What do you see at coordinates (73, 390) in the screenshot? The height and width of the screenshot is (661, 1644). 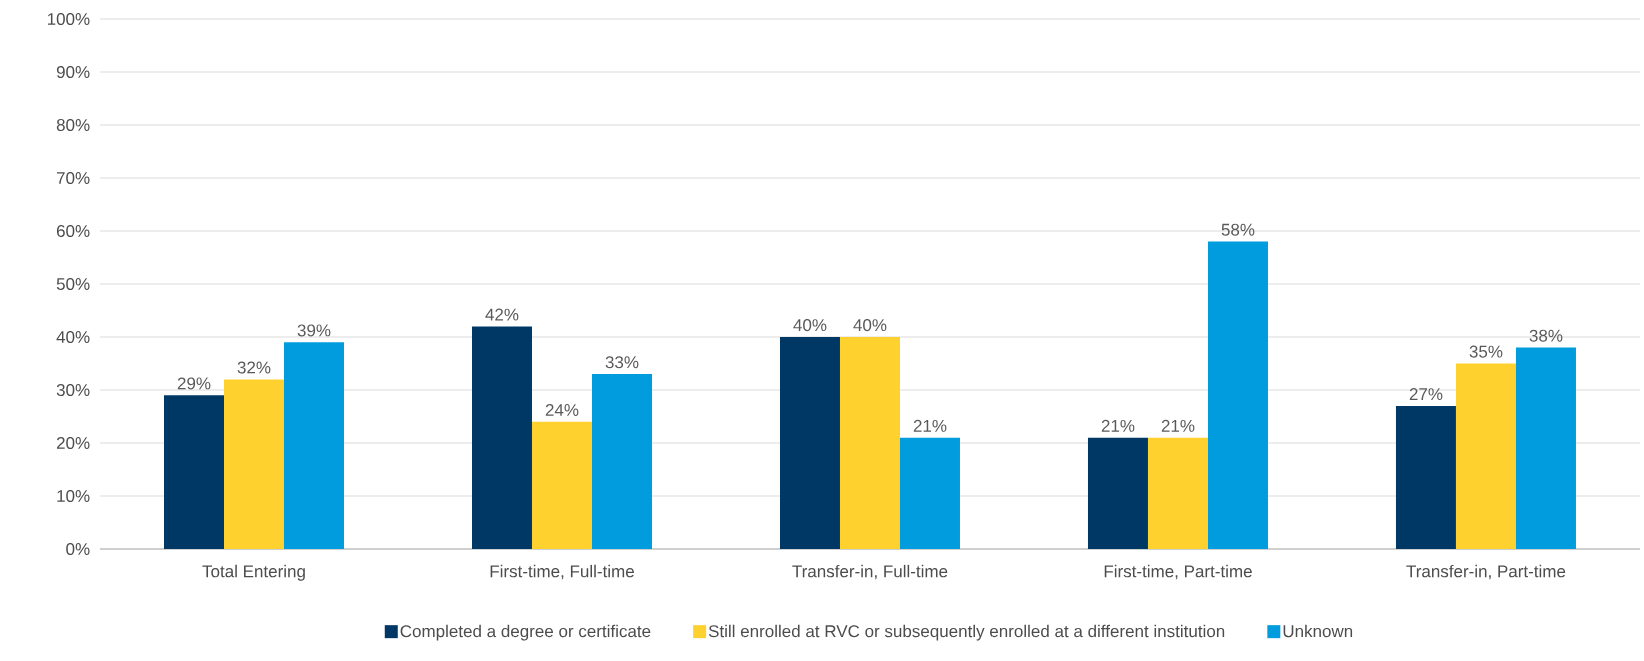 I see `y-tick-label: 30%` at bounding box center [73, 390].